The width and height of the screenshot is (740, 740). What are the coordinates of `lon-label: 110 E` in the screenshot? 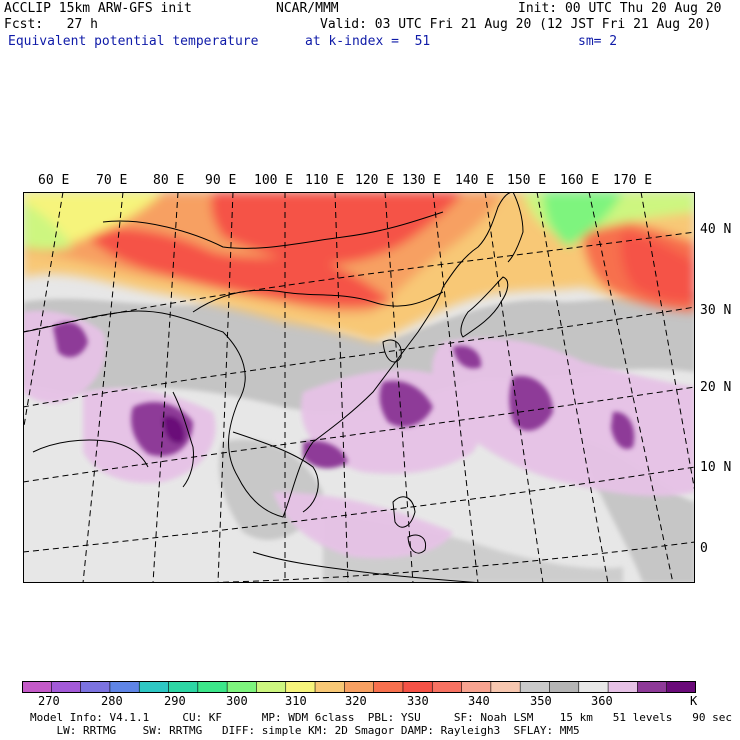 It's located at (325, 180).